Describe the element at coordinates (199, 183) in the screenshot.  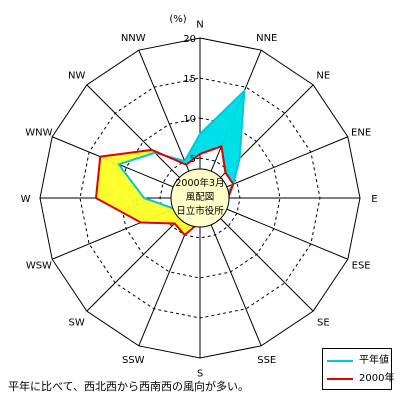
I see `center-label-line-0: 2000年3月` at that location.